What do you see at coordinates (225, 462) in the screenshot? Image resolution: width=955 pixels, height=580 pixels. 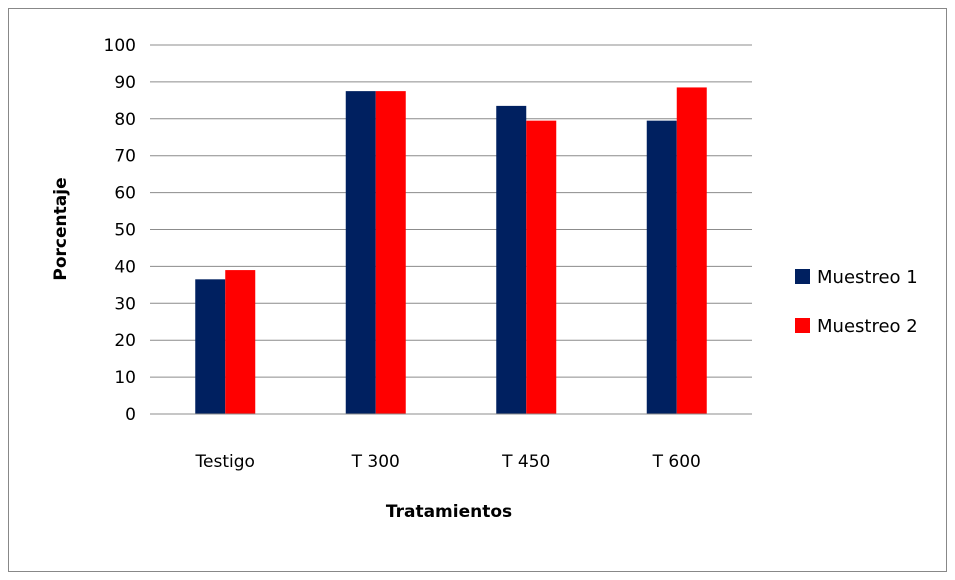 I see `x-tick-label: Testigo` at bounding box center [225, 462].